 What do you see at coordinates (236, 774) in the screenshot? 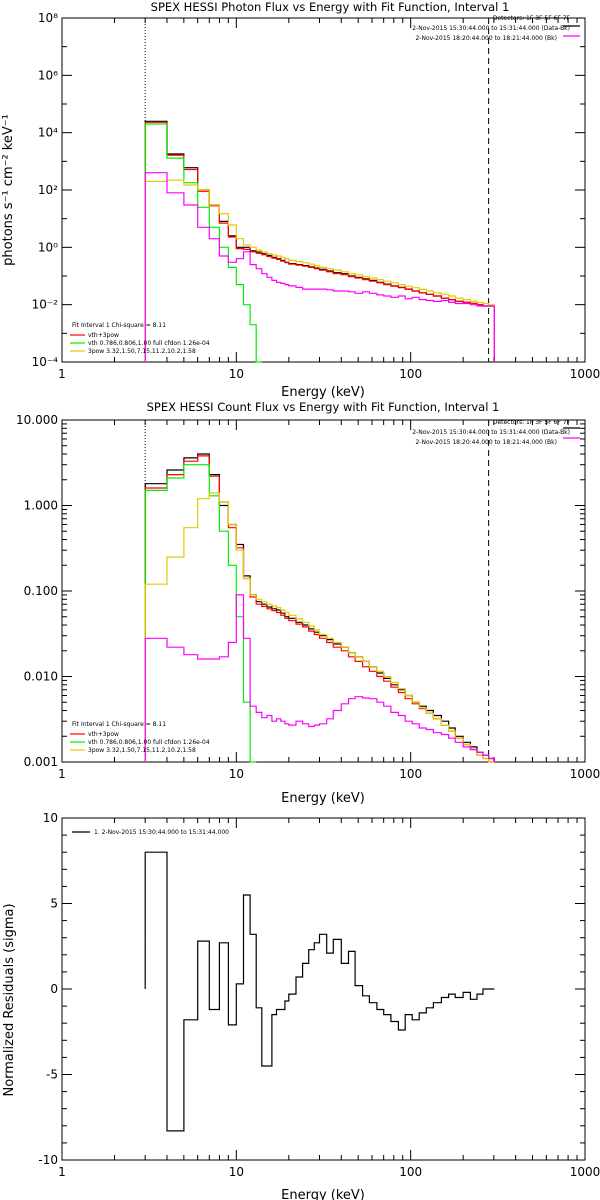
I see `count-flux-x-tick-label: 10` at bounding box center [236, 774].